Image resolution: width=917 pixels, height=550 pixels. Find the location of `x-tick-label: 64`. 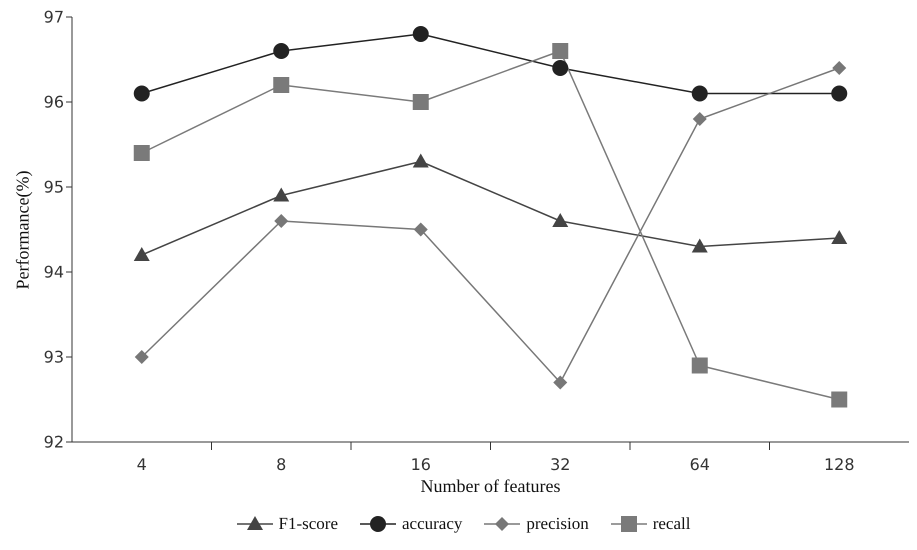

x-tick-label: 64 is located at coordinates (700, 464).